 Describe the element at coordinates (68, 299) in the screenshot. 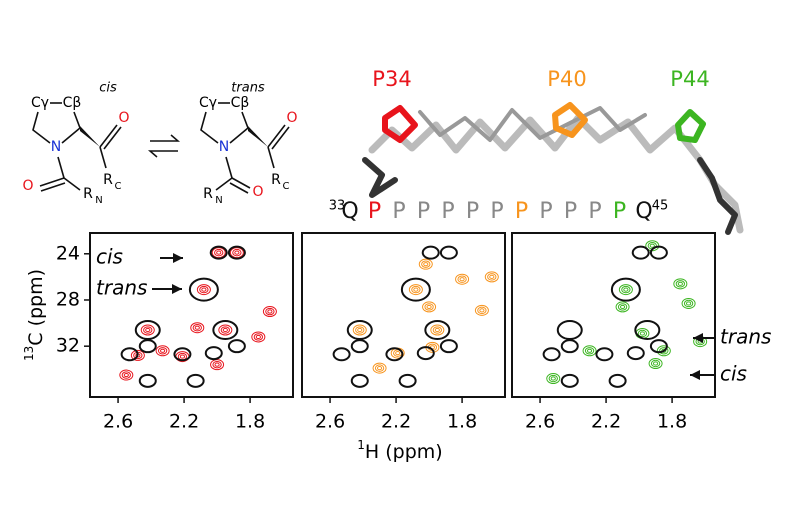

I see `y-tick-label: 28` at that location.